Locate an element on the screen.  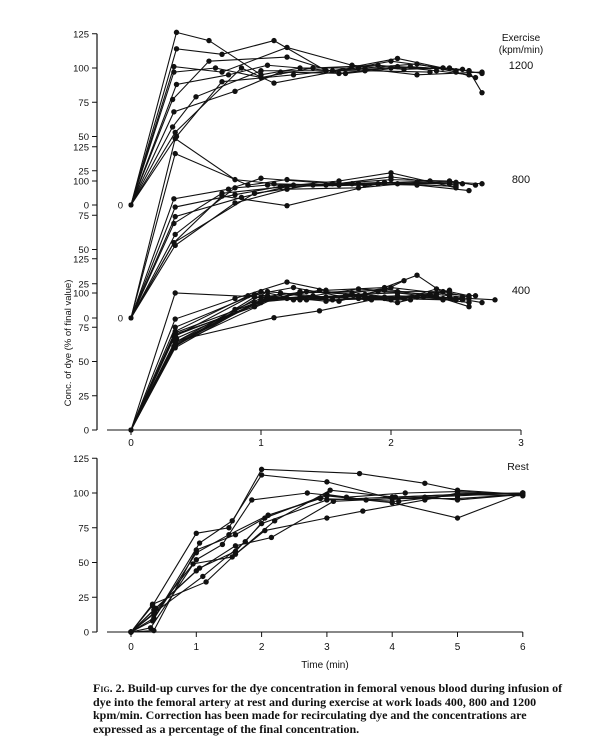
y-tick-label: 75 is located at coordinates (83, 328).